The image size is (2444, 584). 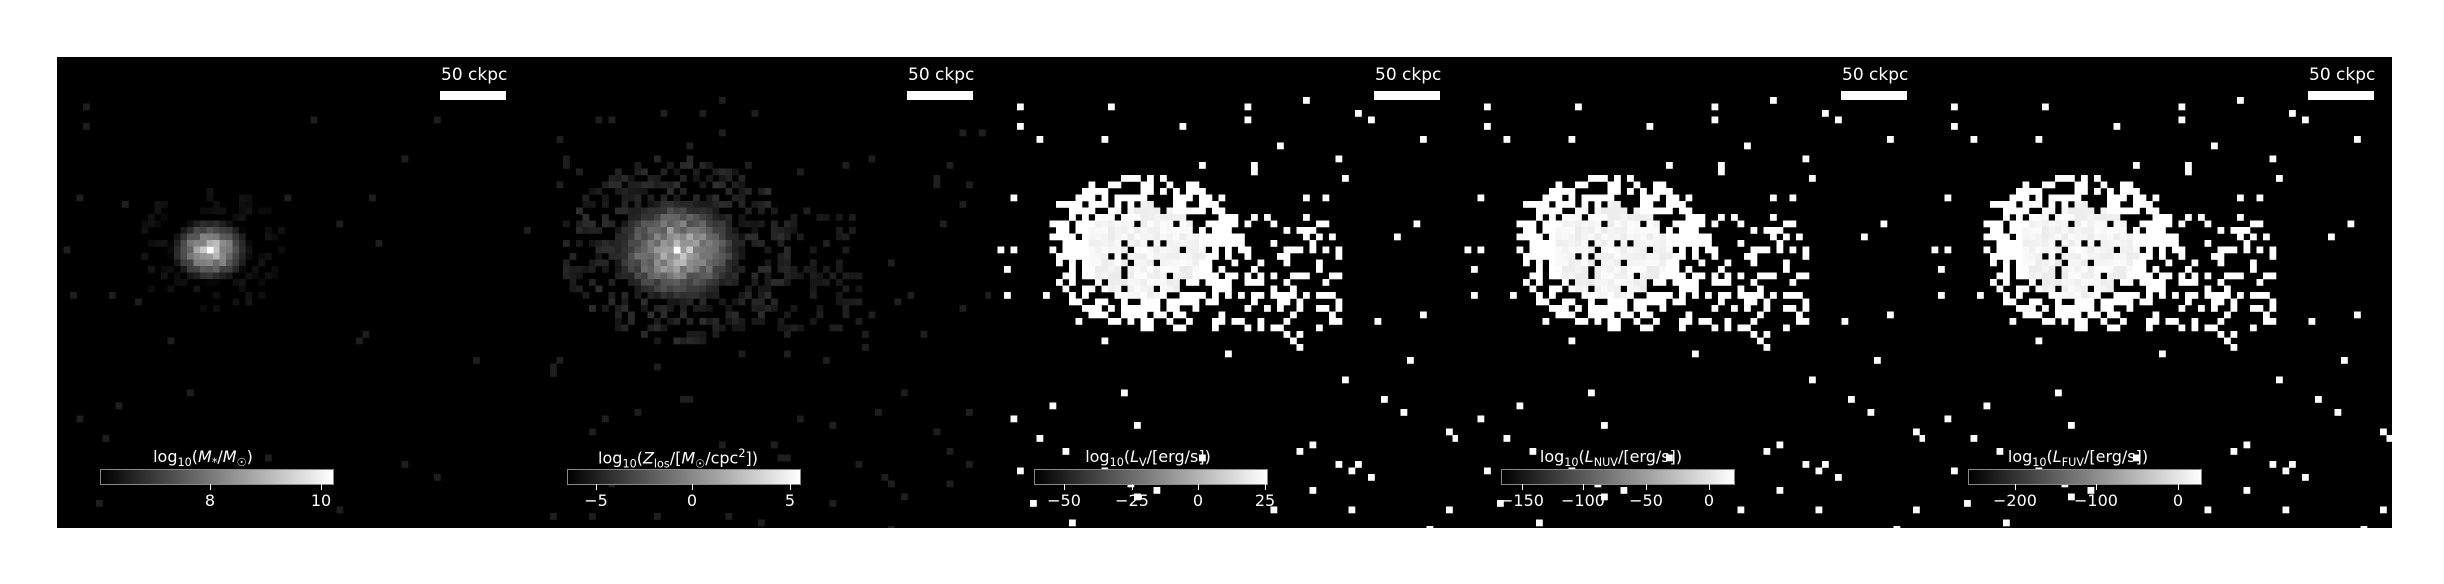 What do you see at coordinates (473, 95) in the screenshot?
I see `scalebar-line` at bounding box center [473, 95].